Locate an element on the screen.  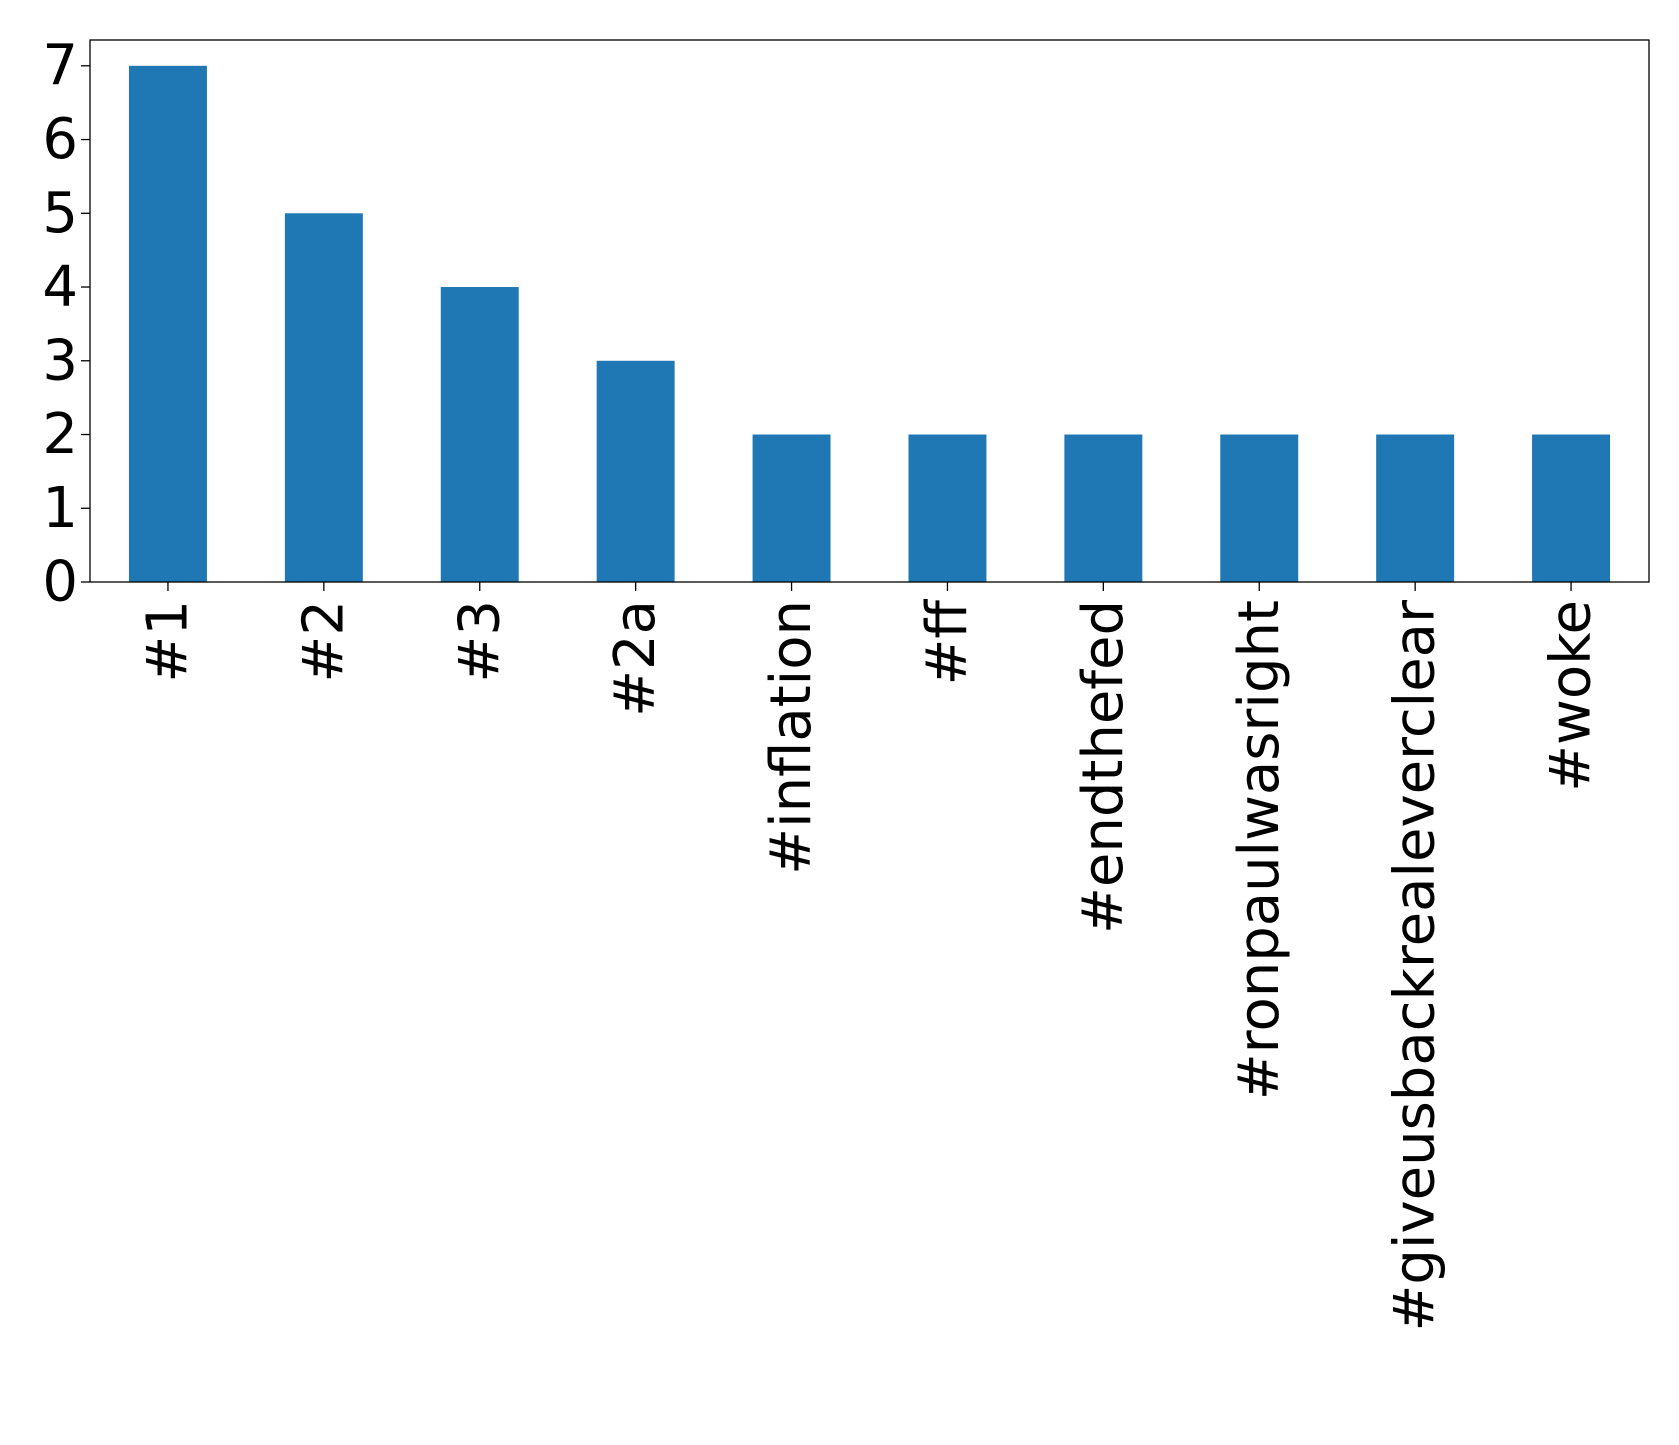
x-tick-label: #1 is located at coordinates (167, 641).